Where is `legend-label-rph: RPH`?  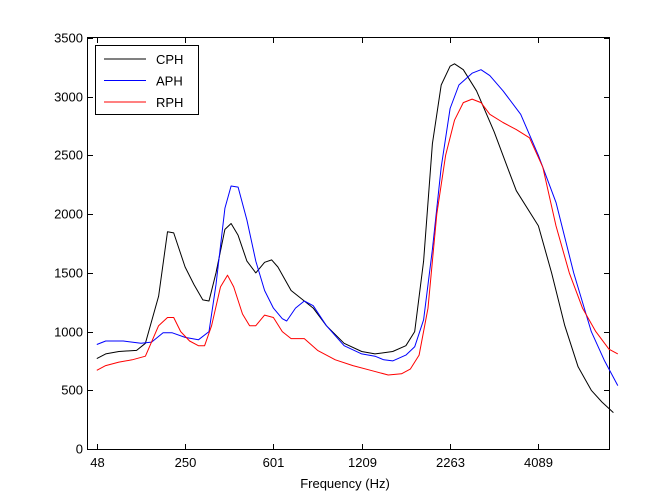
legend-label-rph: RPH is located at coordinates (169, 102).